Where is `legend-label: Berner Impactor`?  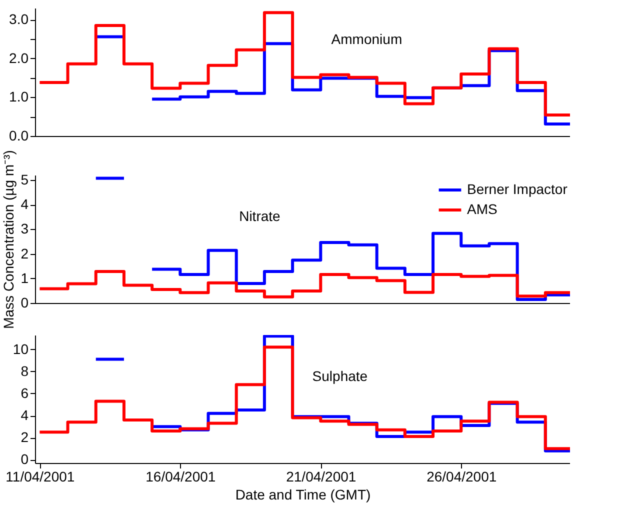 legend-label: Berner Impactor is located at coordinates (517, 189).